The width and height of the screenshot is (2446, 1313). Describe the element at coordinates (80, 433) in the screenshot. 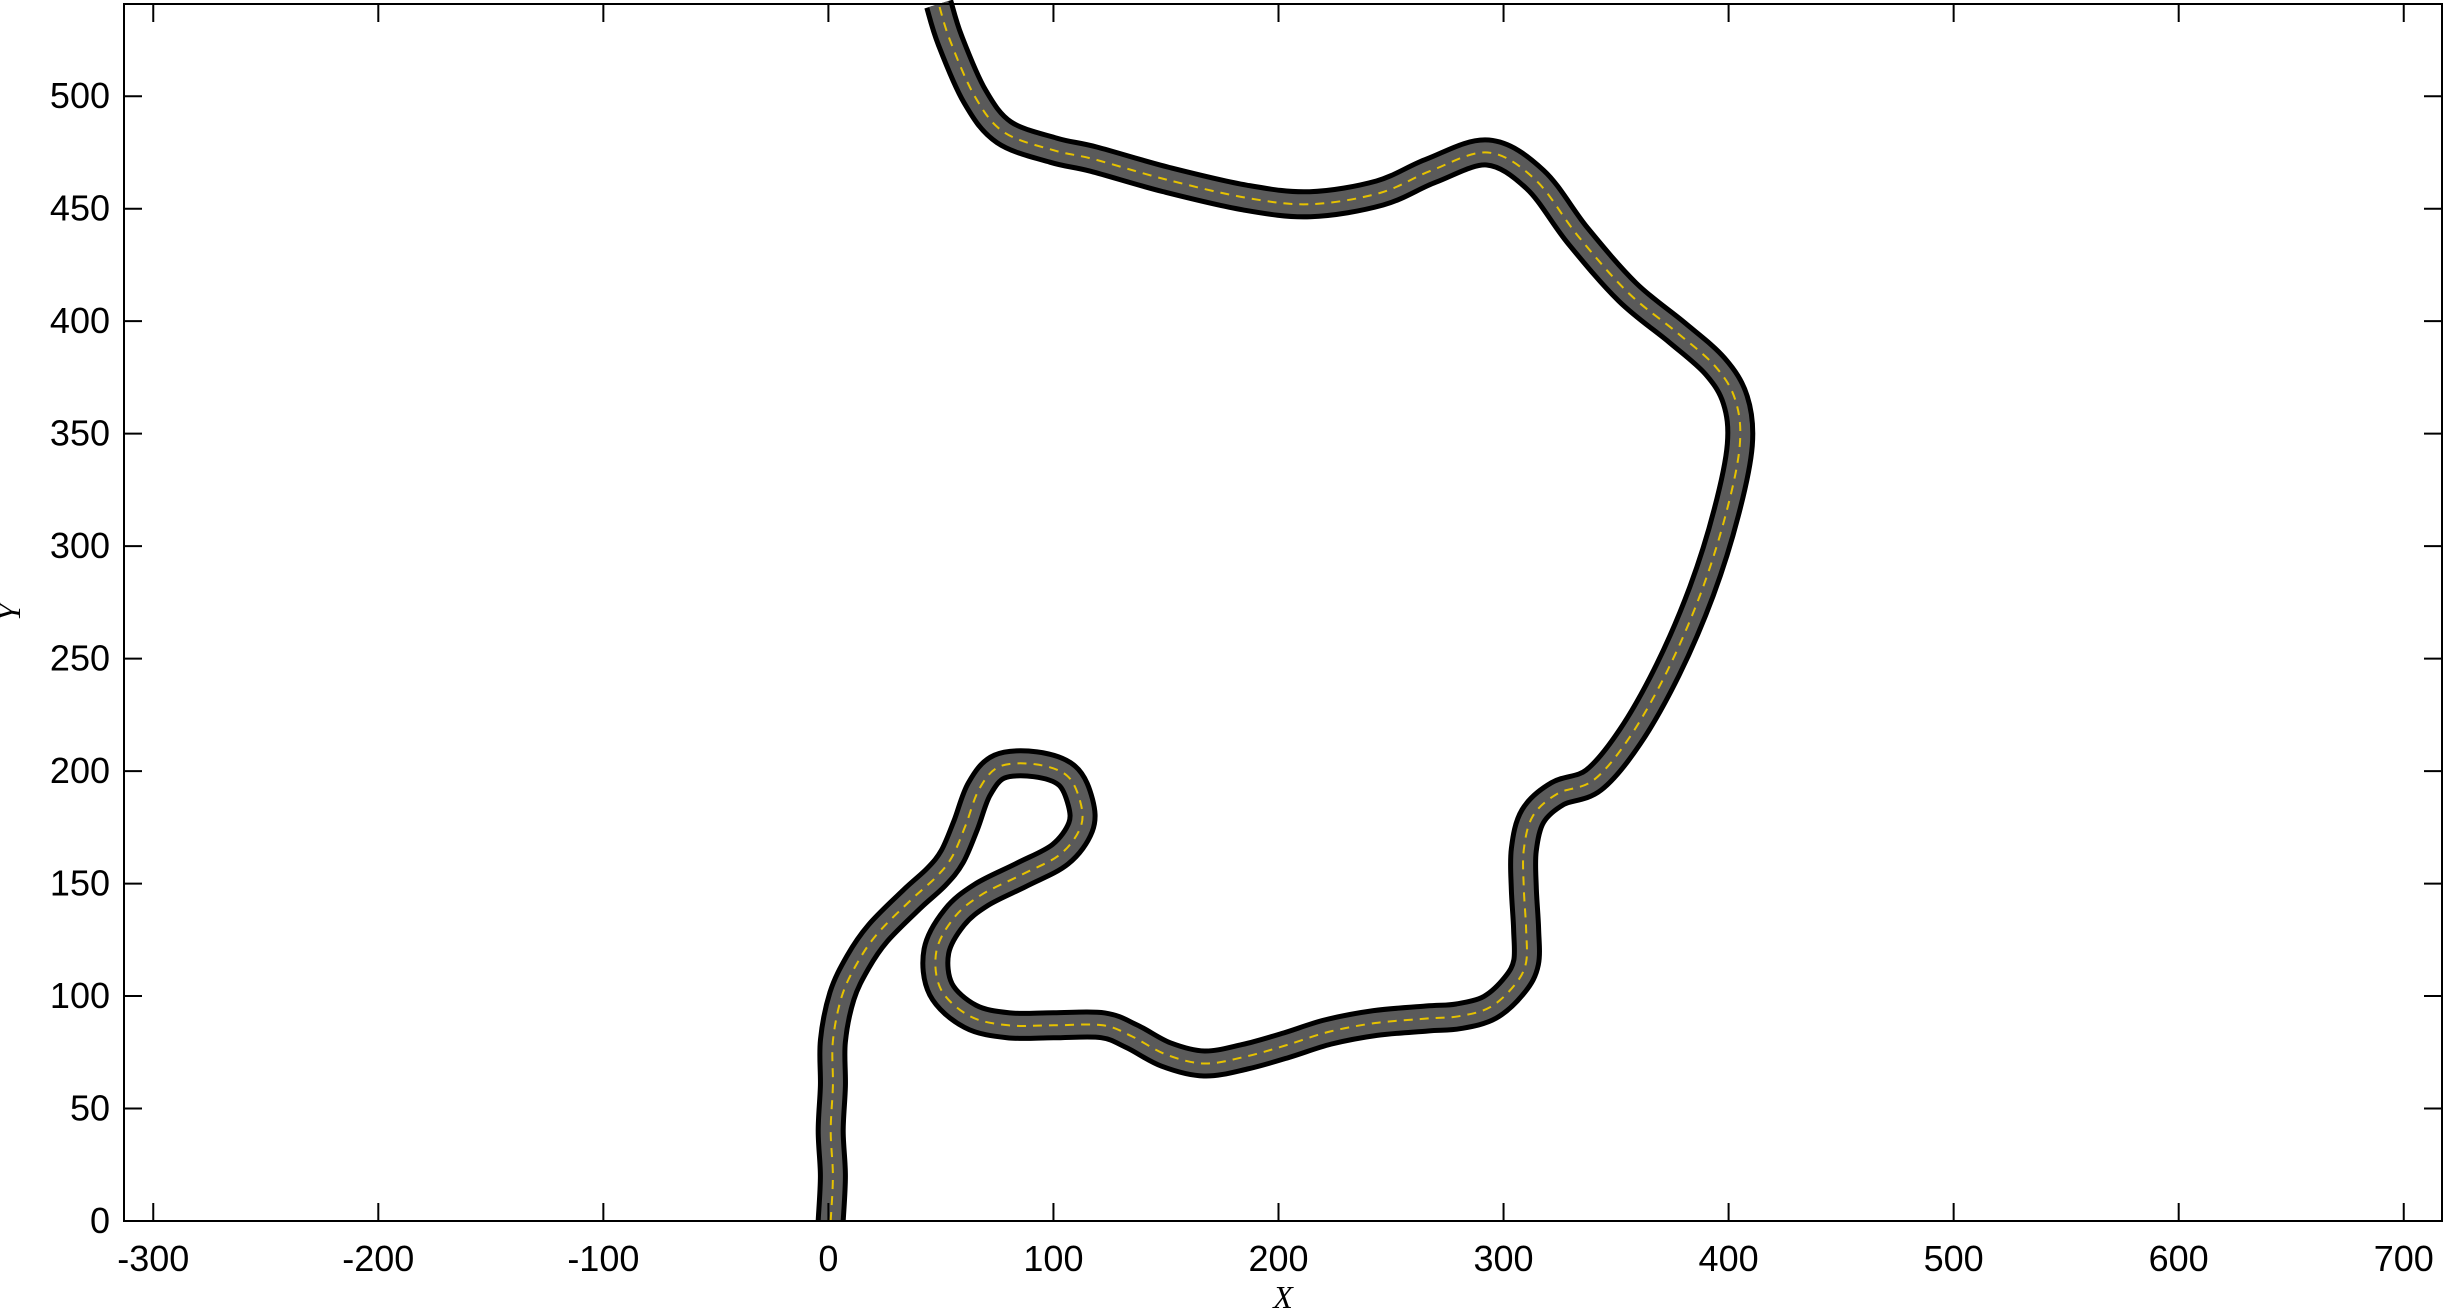

I see `y-tick-label: 350` at that location.